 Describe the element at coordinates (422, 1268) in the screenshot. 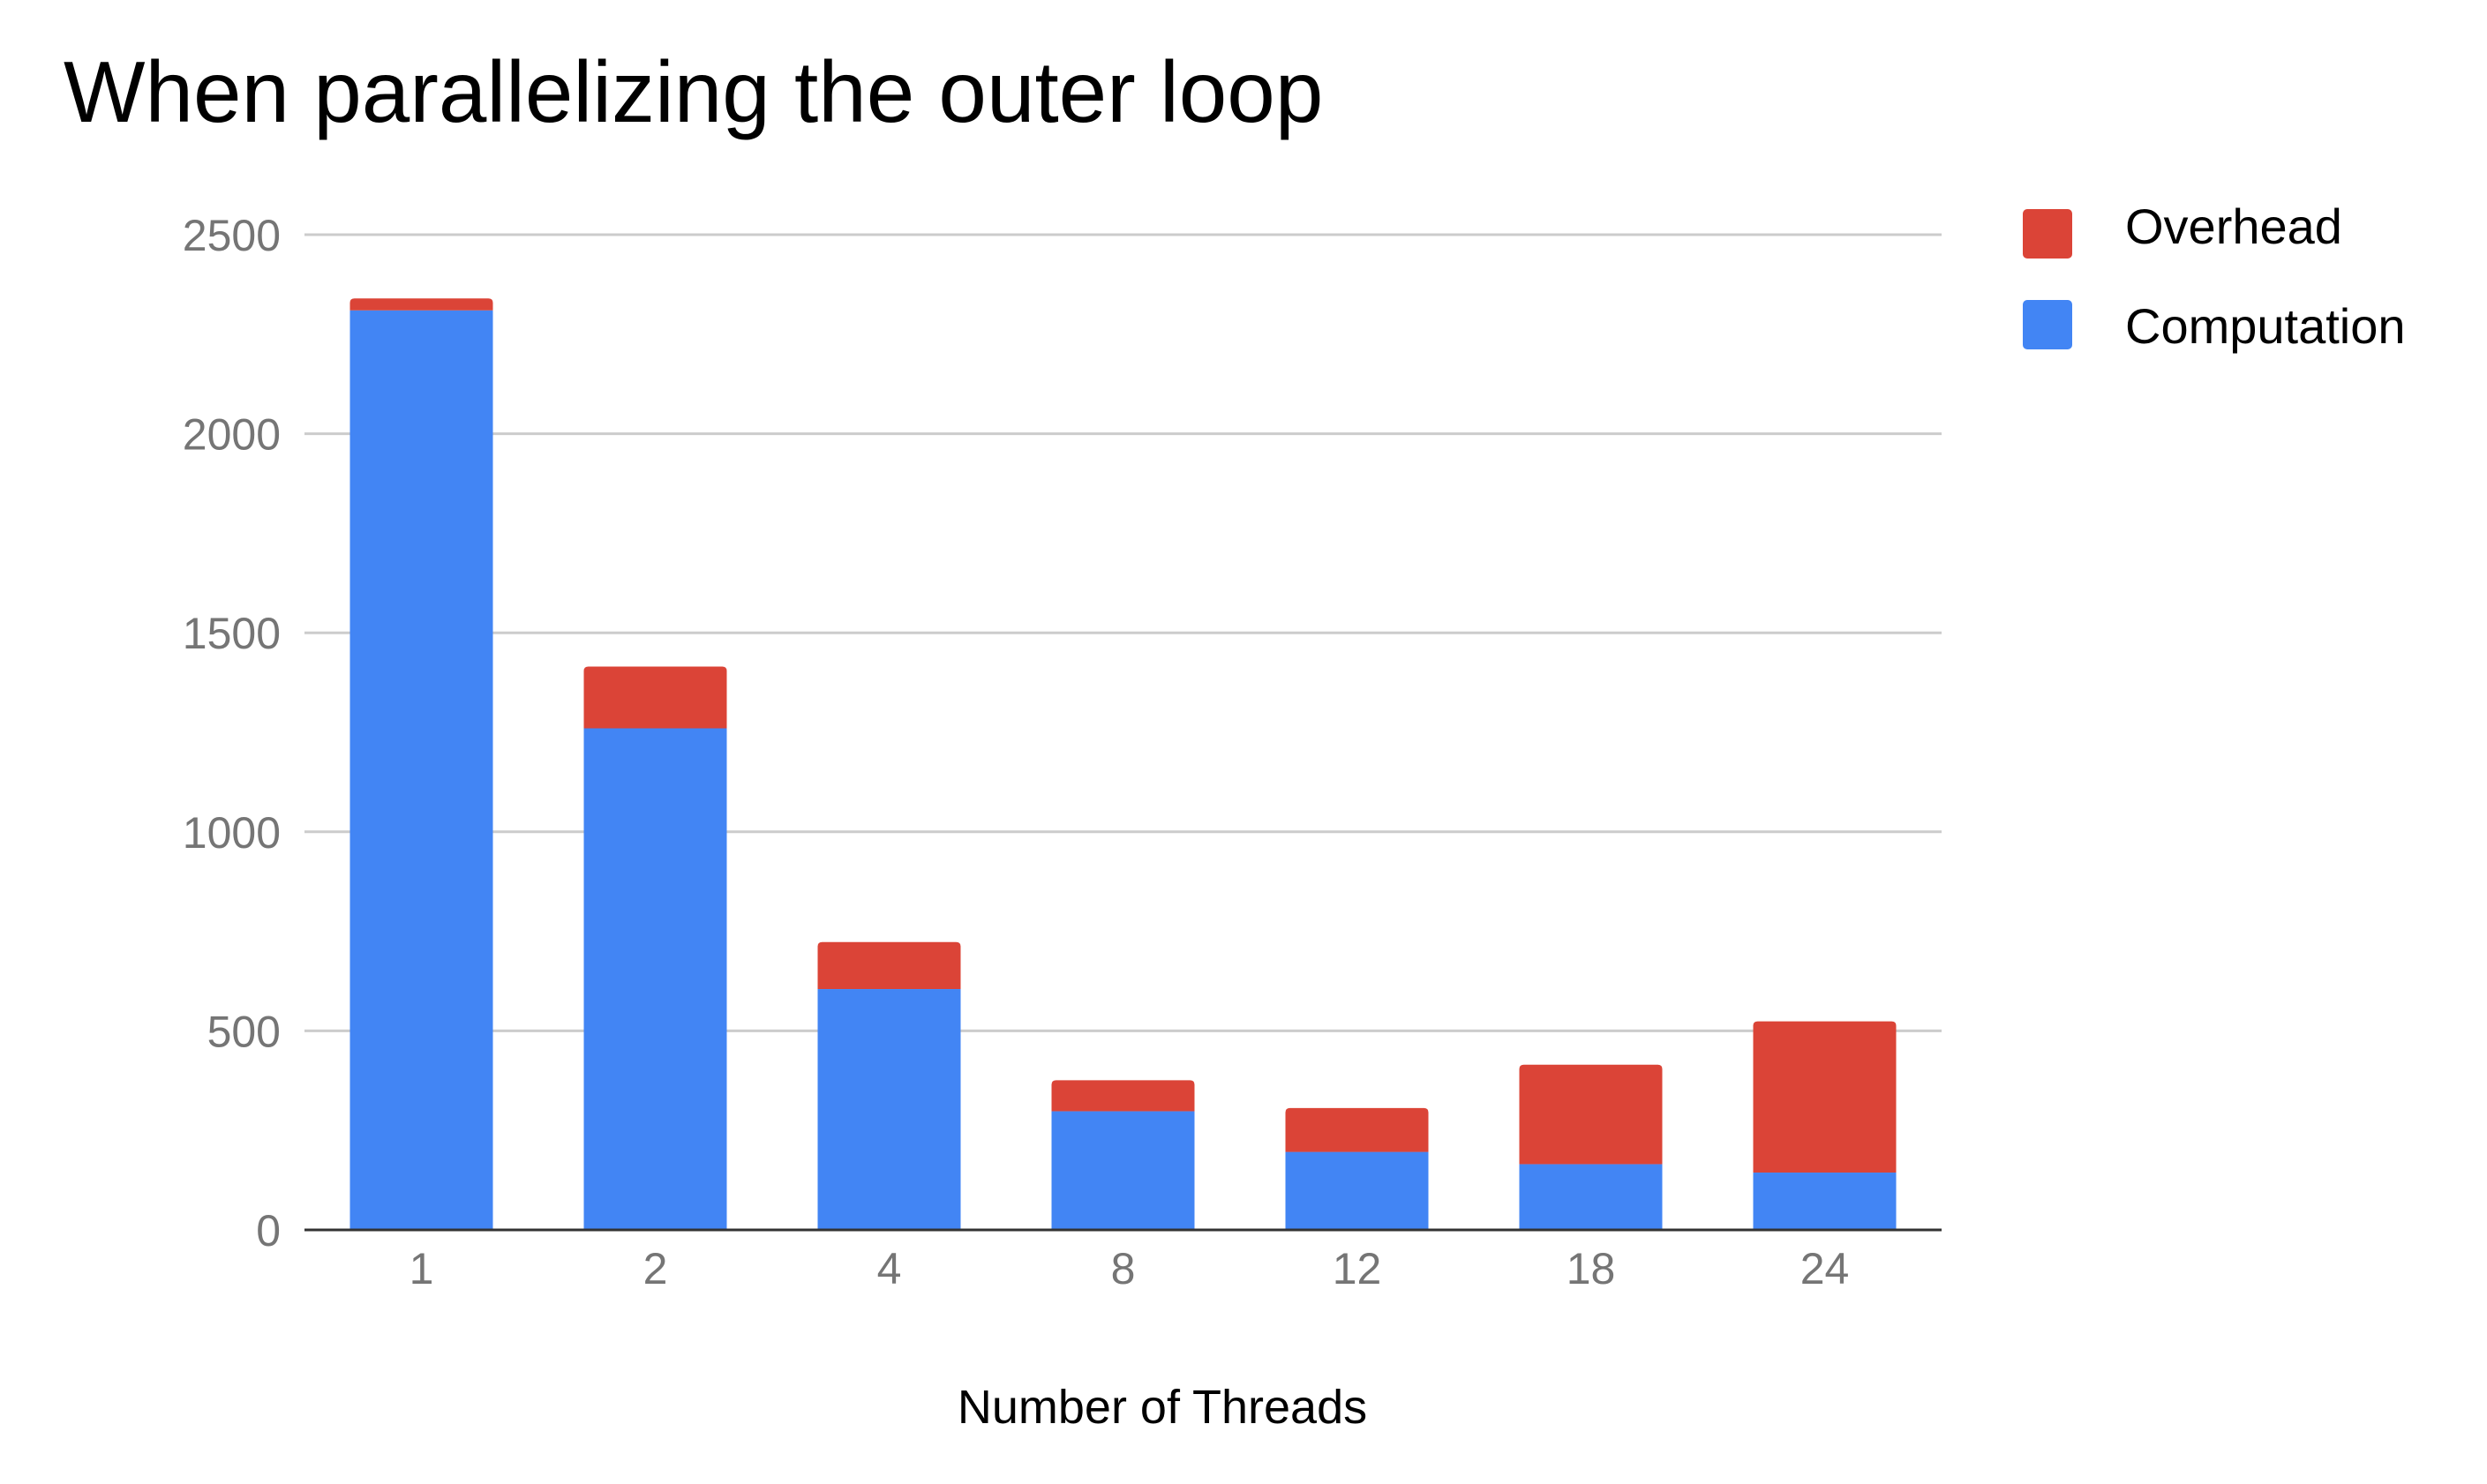

I see `x-tick-label: 1` at that location.